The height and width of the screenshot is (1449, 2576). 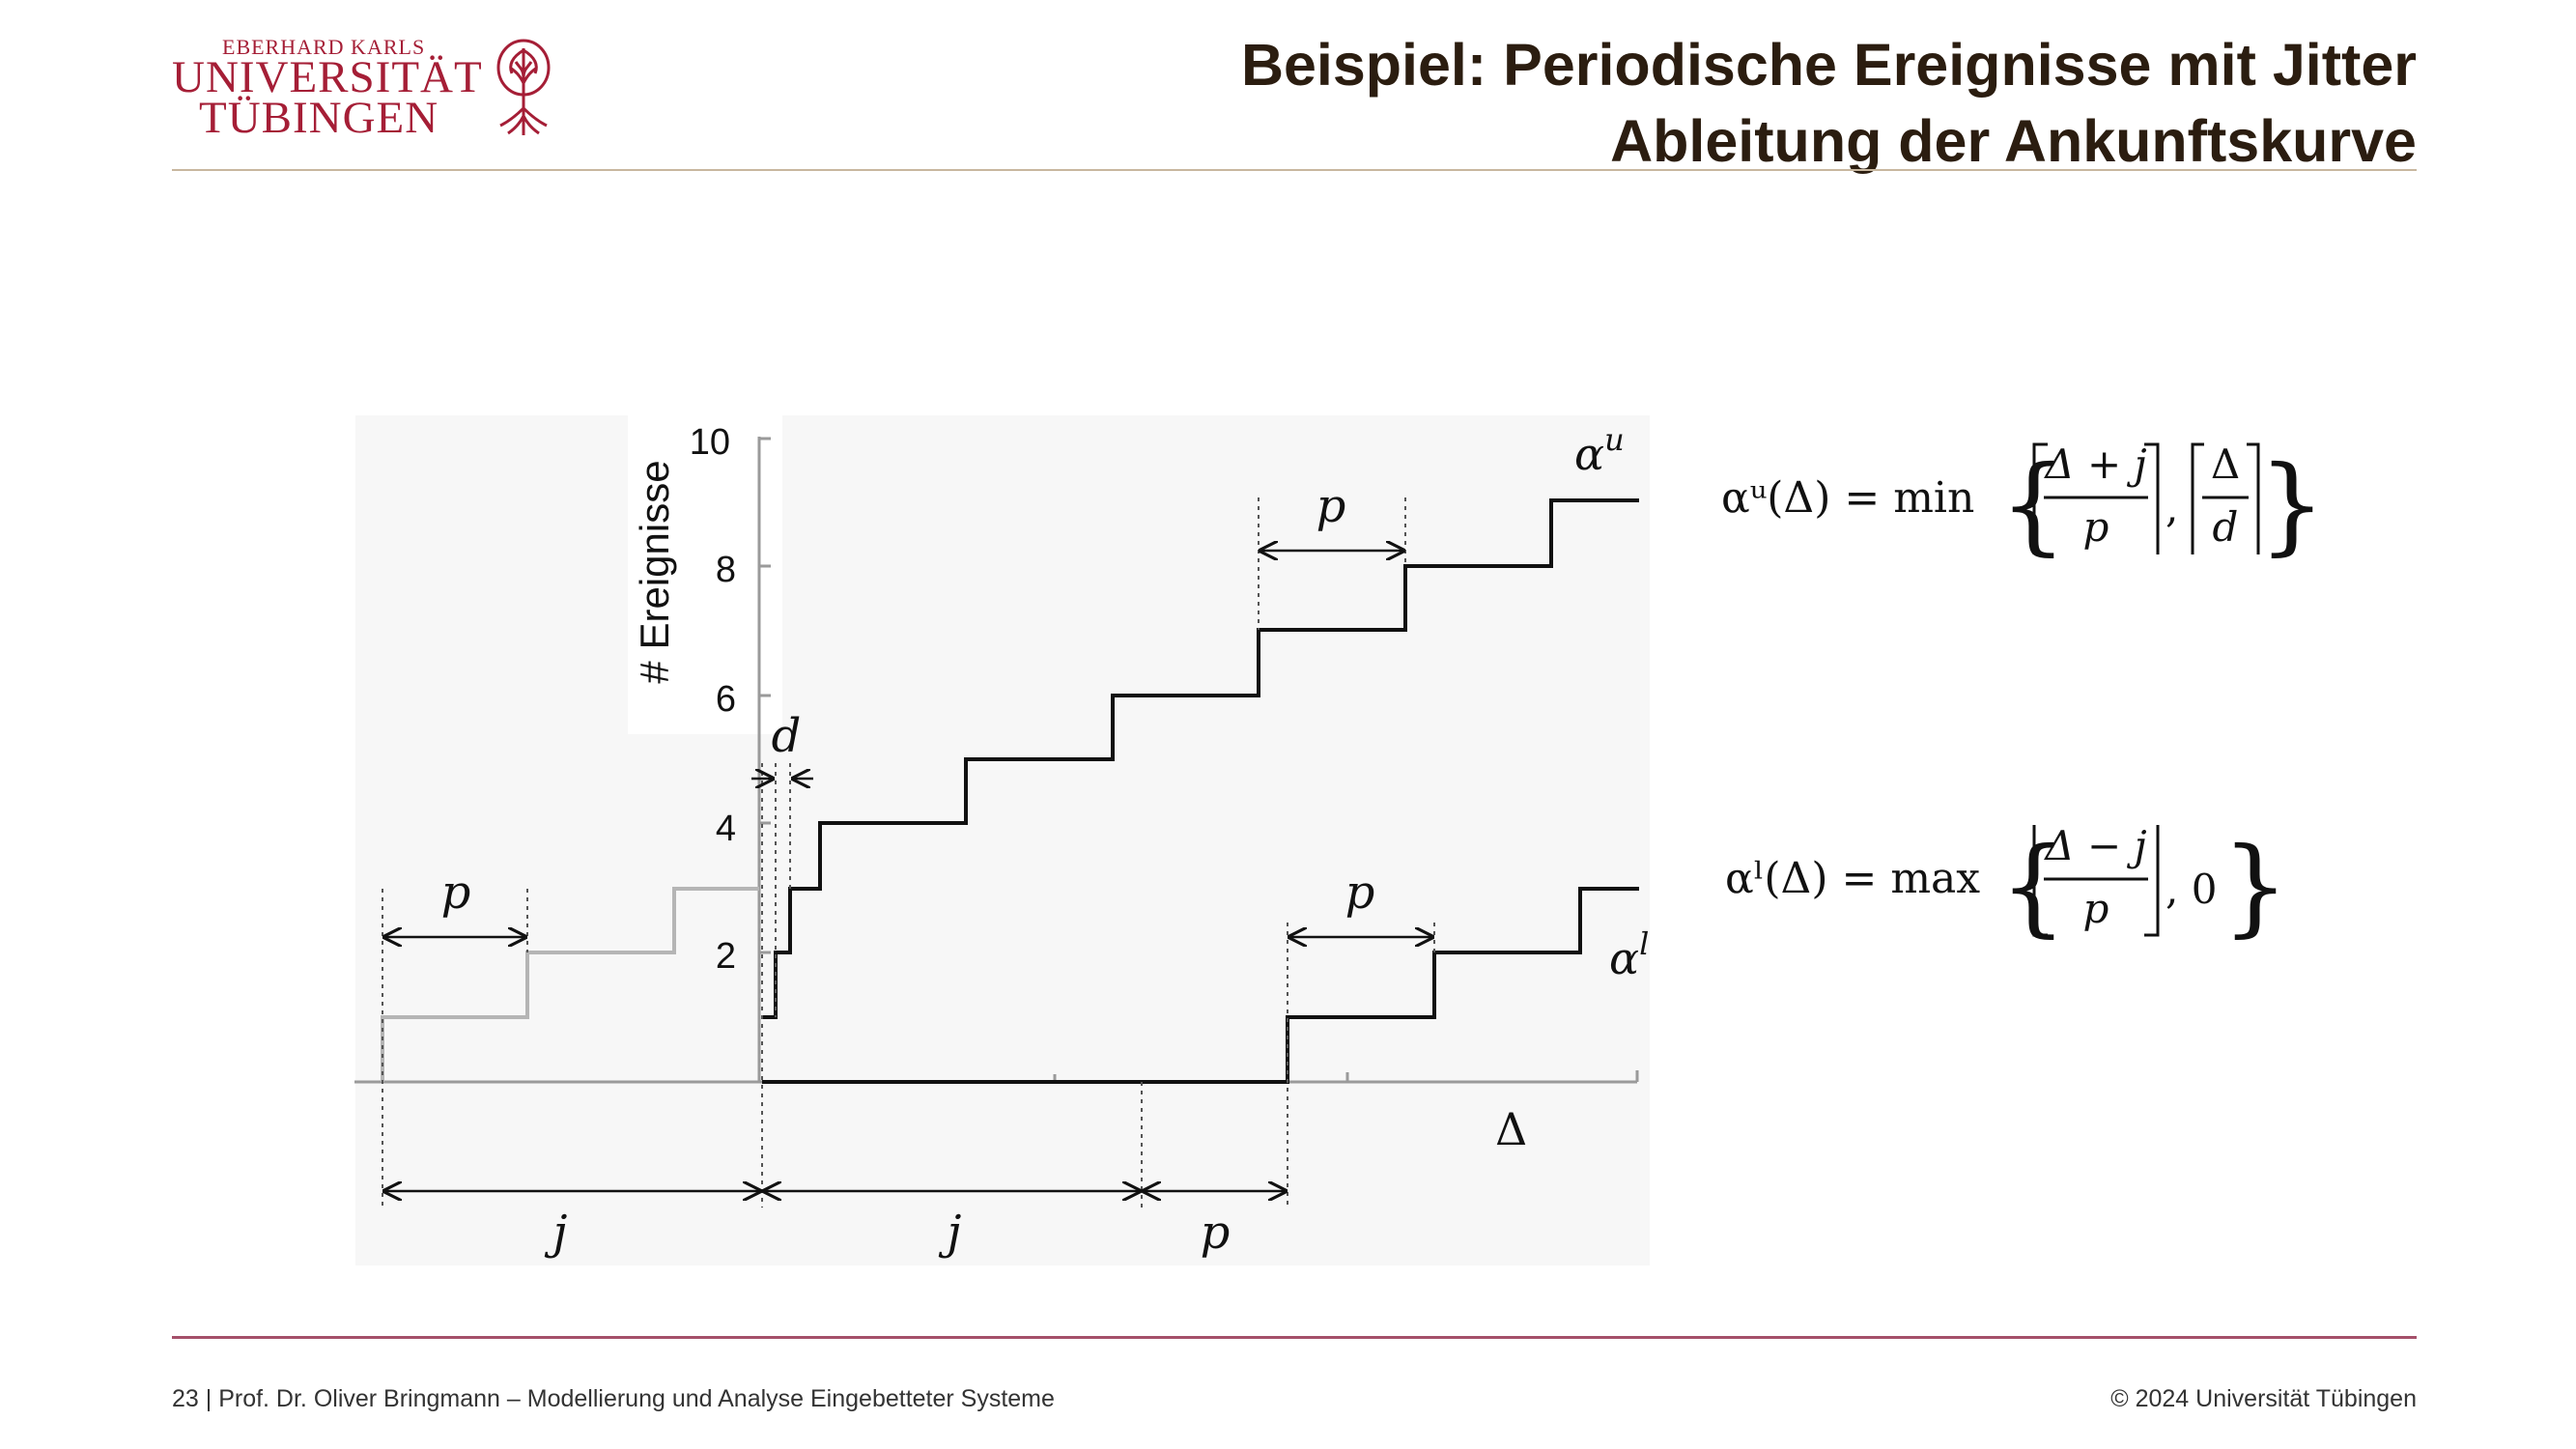 I want to click on formula-upper-frac2-num: Δ, so click(x=2225, y=464).